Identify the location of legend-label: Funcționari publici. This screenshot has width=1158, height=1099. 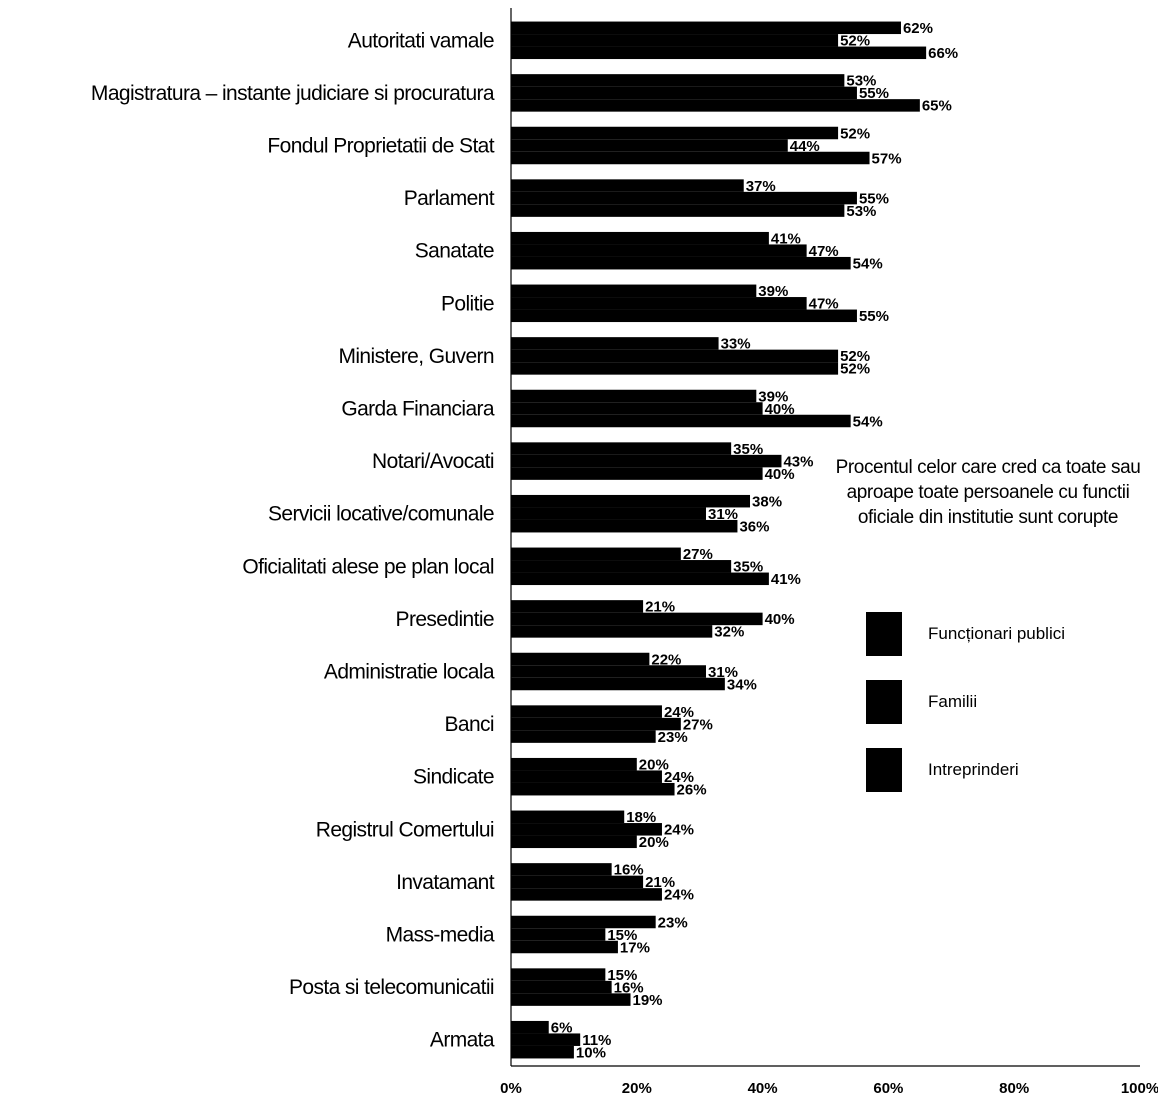
(997, 633).